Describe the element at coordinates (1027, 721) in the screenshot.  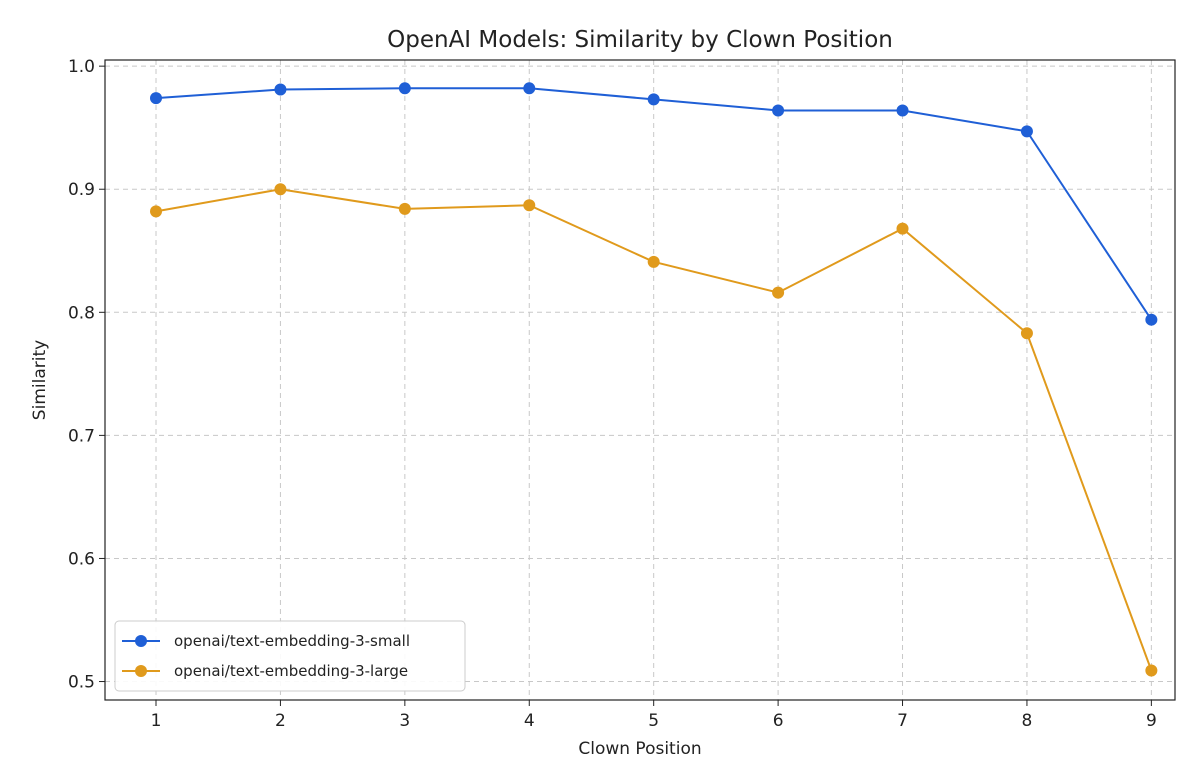
I see `x-tick-label: 8` at that location.